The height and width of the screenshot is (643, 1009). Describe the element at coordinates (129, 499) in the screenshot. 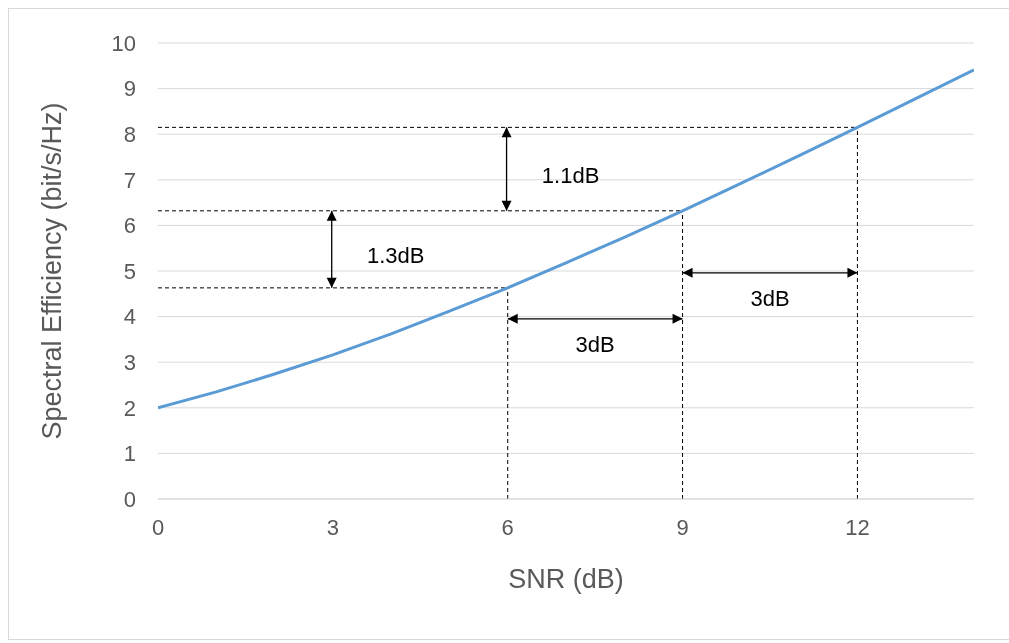

I see `y-tick-label: 0` at that location.